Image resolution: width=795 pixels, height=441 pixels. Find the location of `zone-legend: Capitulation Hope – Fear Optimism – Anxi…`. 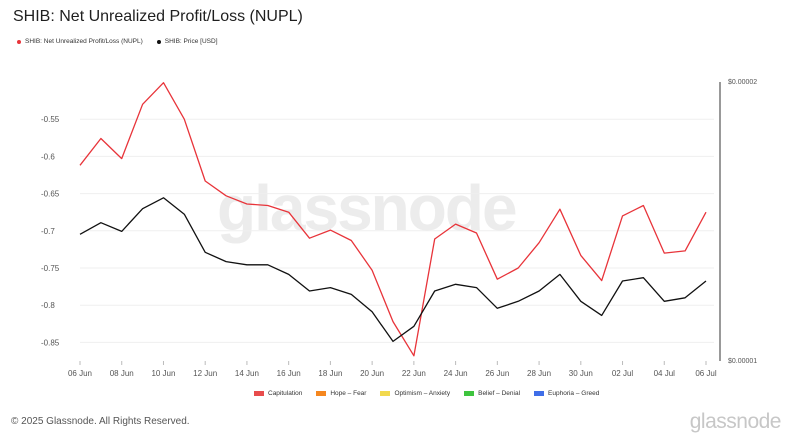

zone-legend: Capitulation Hope – Fear Optimism – Anxi… is located at coordinates (426, 393).